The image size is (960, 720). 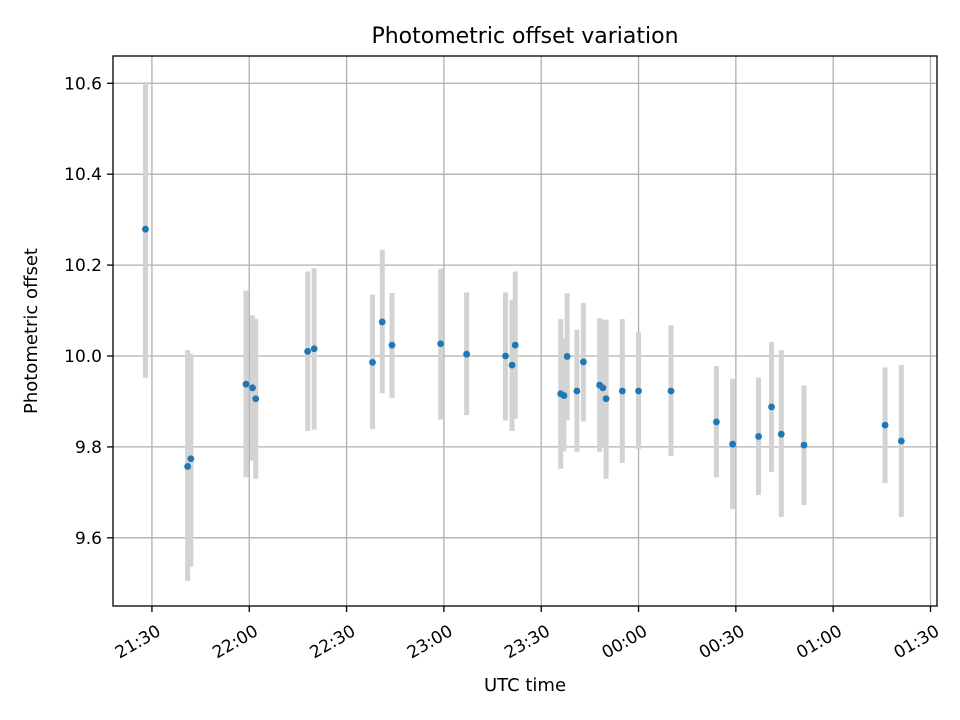 What do you see at coordinates (83, 84) in the screenshot?
I see `y-tick-label: 10.6` at bounding box center [83, 84].